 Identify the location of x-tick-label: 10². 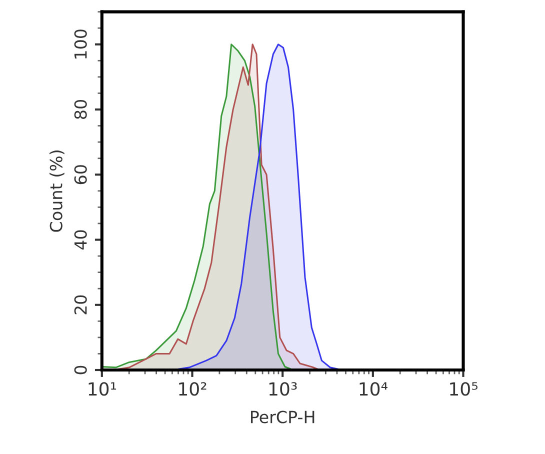
(192, 389).